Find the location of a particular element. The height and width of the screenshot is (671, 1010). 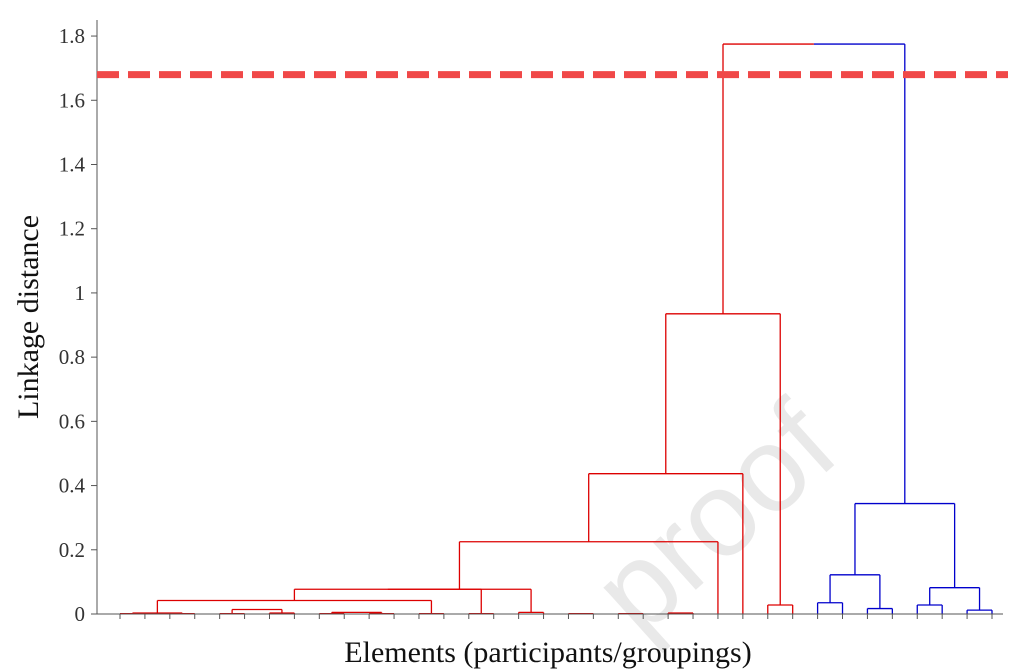

y-tick-label: 0.2 is located at coordinates (72, 550).